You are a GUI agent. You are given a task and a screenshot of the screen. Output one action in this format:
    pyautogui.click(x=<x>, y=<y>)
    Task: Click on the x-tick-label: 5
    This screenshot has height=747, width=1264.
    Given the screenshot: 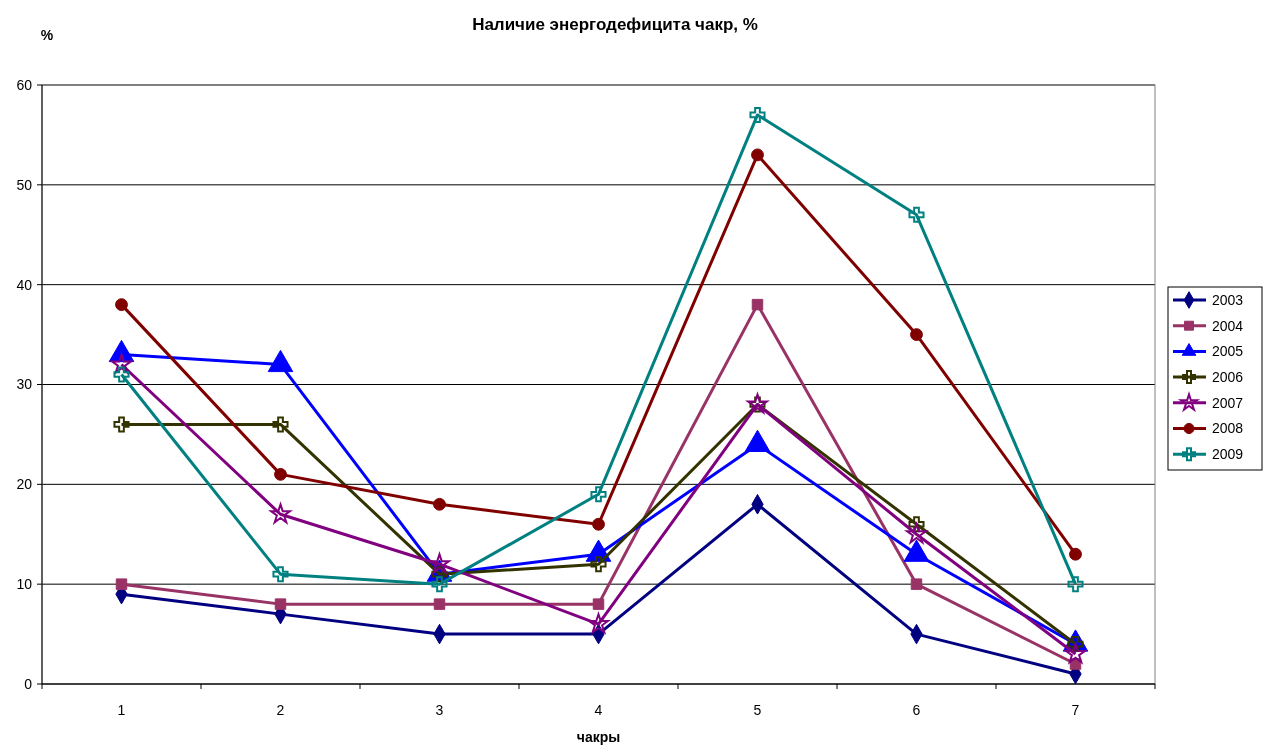 What is the action you would take?
    pyautogui.click(x=757, y=710)
    